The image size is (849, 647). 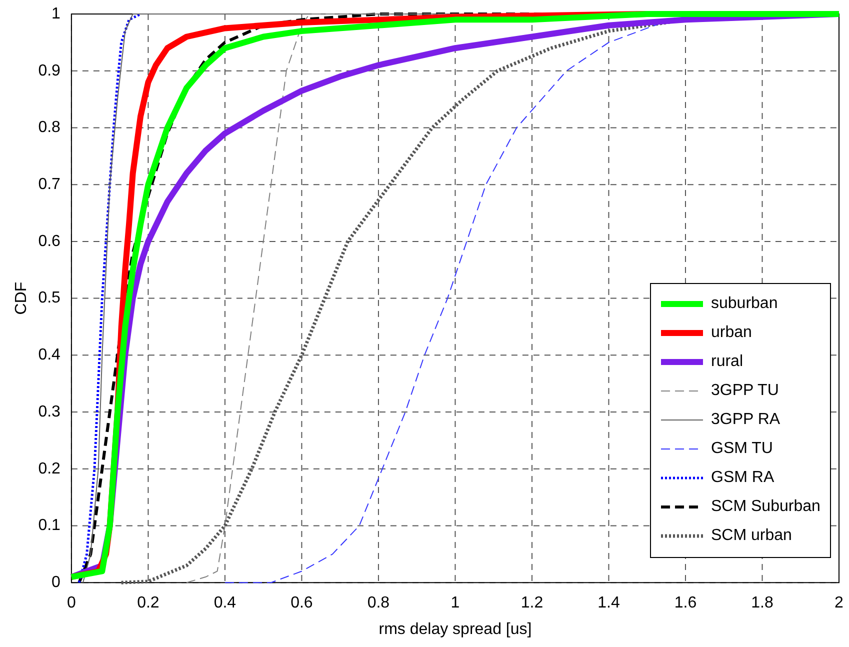 I want to click on y-tick-label: 0, so click(x=56, y=583).